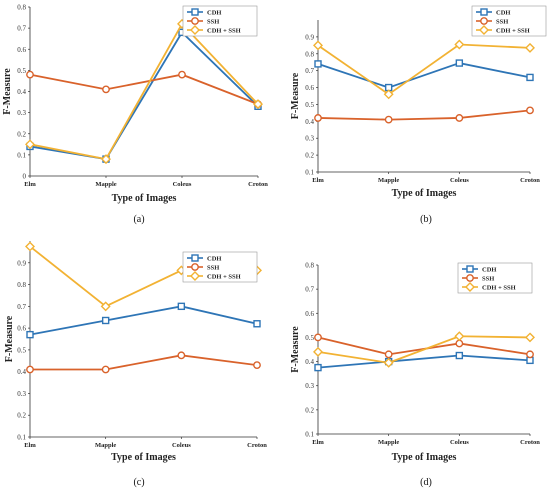 The height and width of the screenshot is (493, 550). I want to click on y-tick-label: 0.1, so click(21, 438).